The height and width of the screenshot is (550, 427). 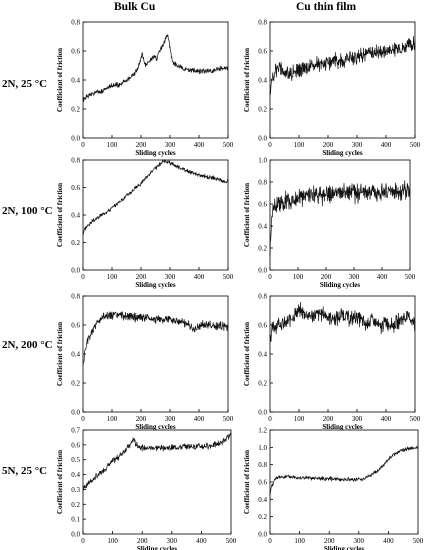 What do you see at coordinates (75, 460) in the screenshot?
I see `y-tick-label: 0.5` at bounding box center [75, 460].